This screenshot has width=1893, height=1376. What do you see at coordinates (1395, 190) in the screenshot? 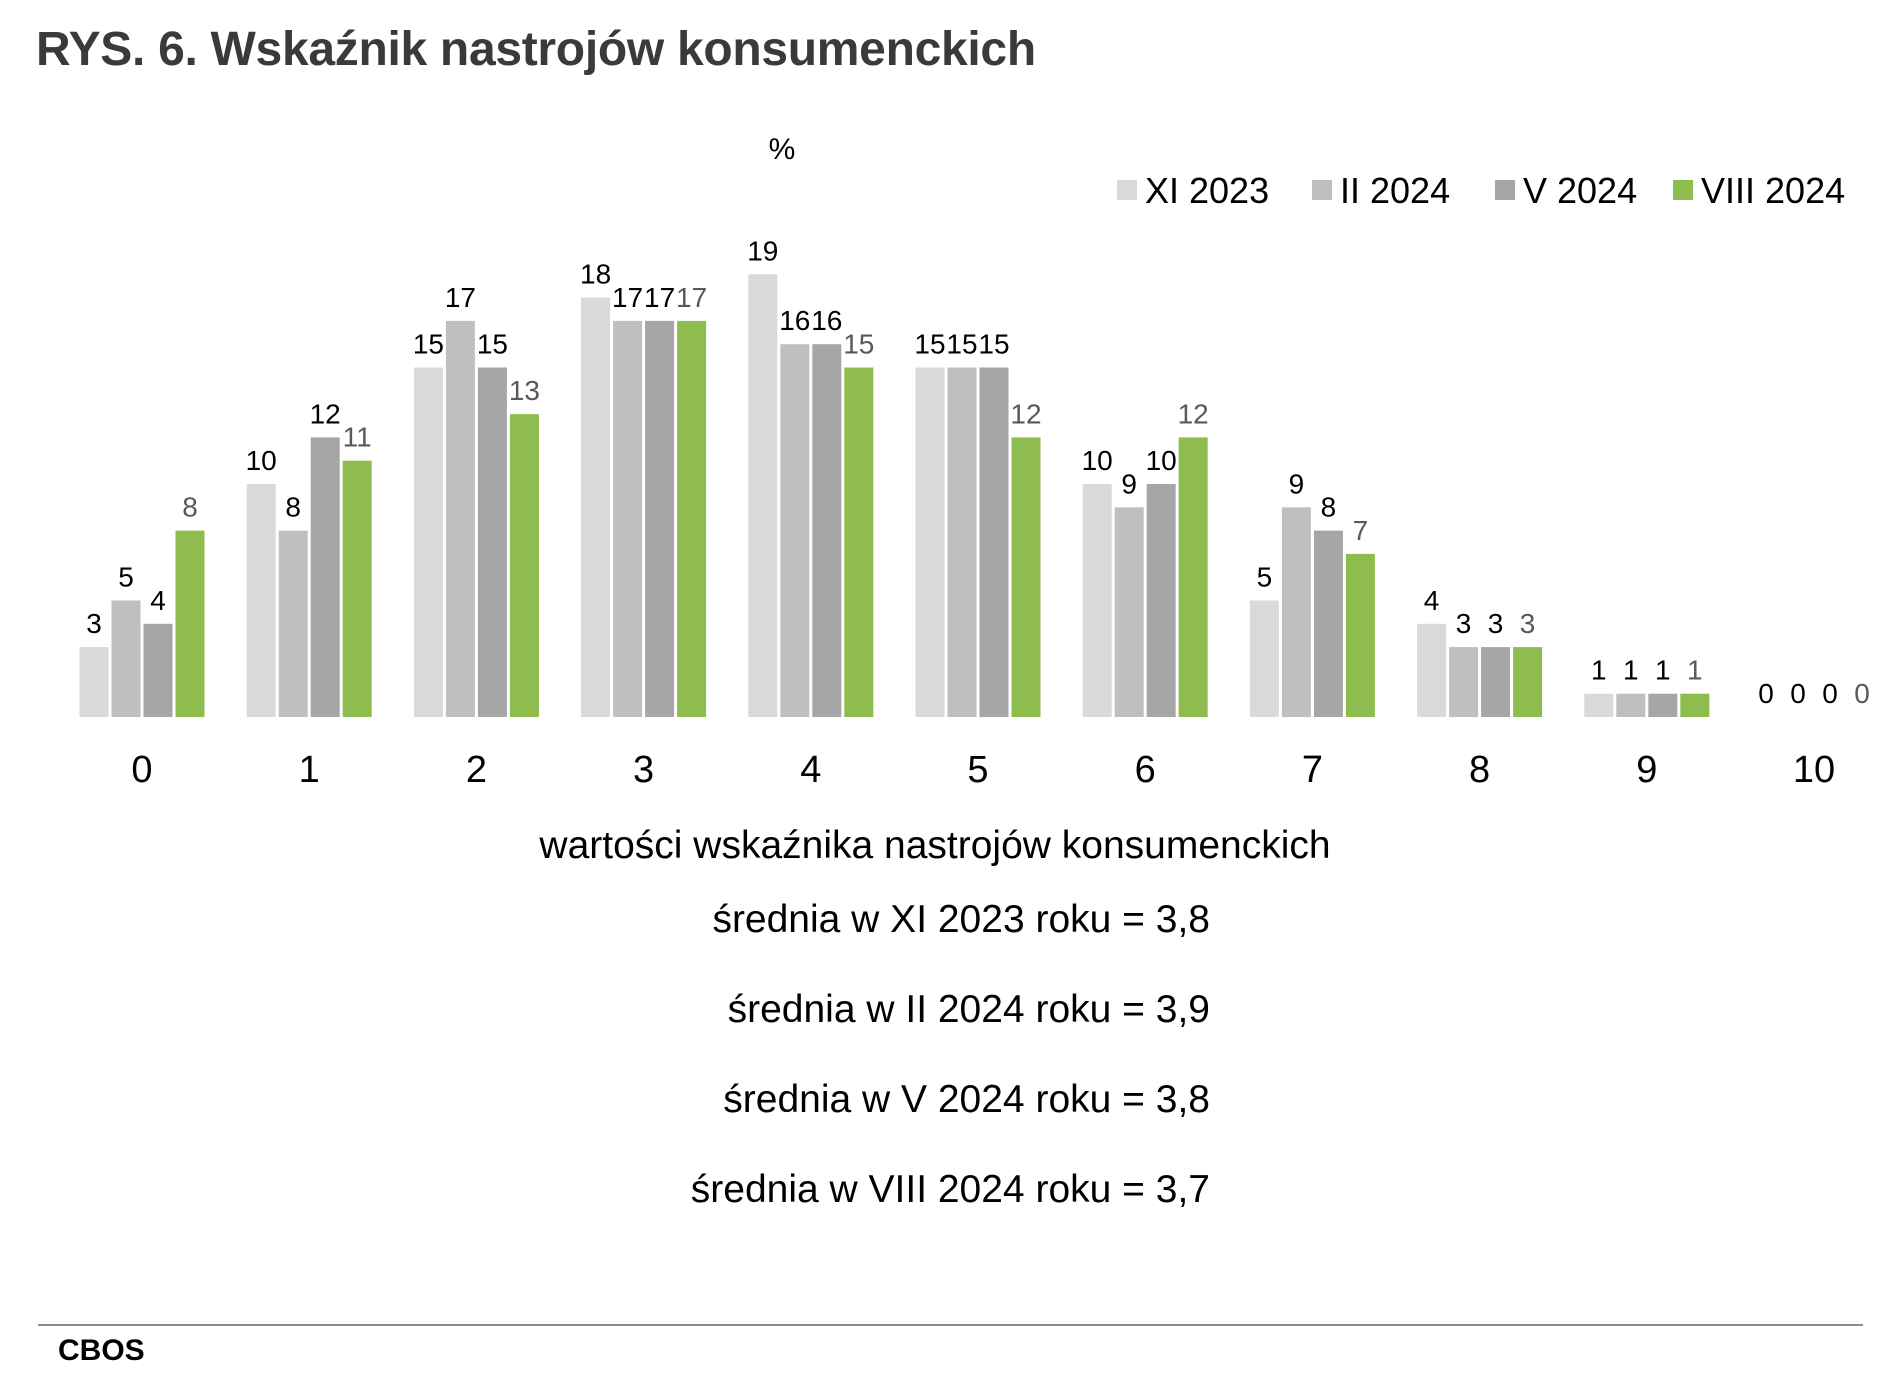
I see `legend-label: II 2024` at bounding box center [1395, 190].